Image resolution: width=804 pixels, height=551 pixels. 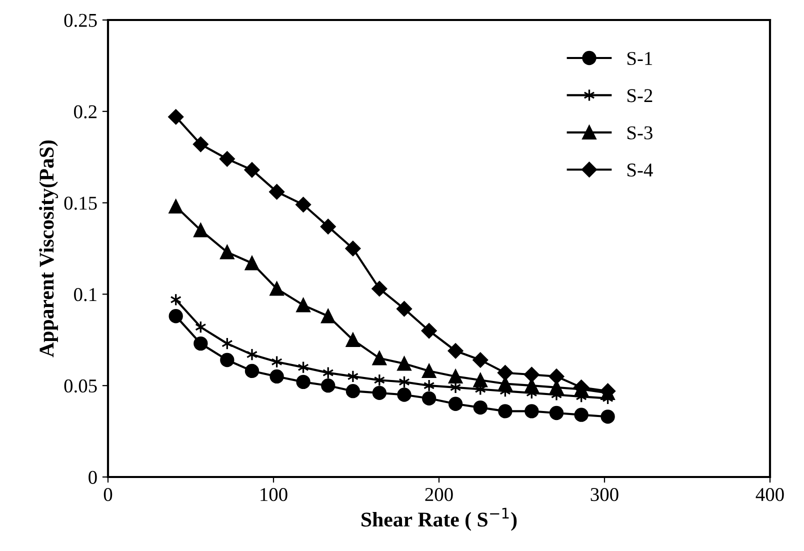 What do you see at coordinates (85, 111) in the screenshot?
I see `y-tick-label: 0.2` at bounding box center [85, 111].